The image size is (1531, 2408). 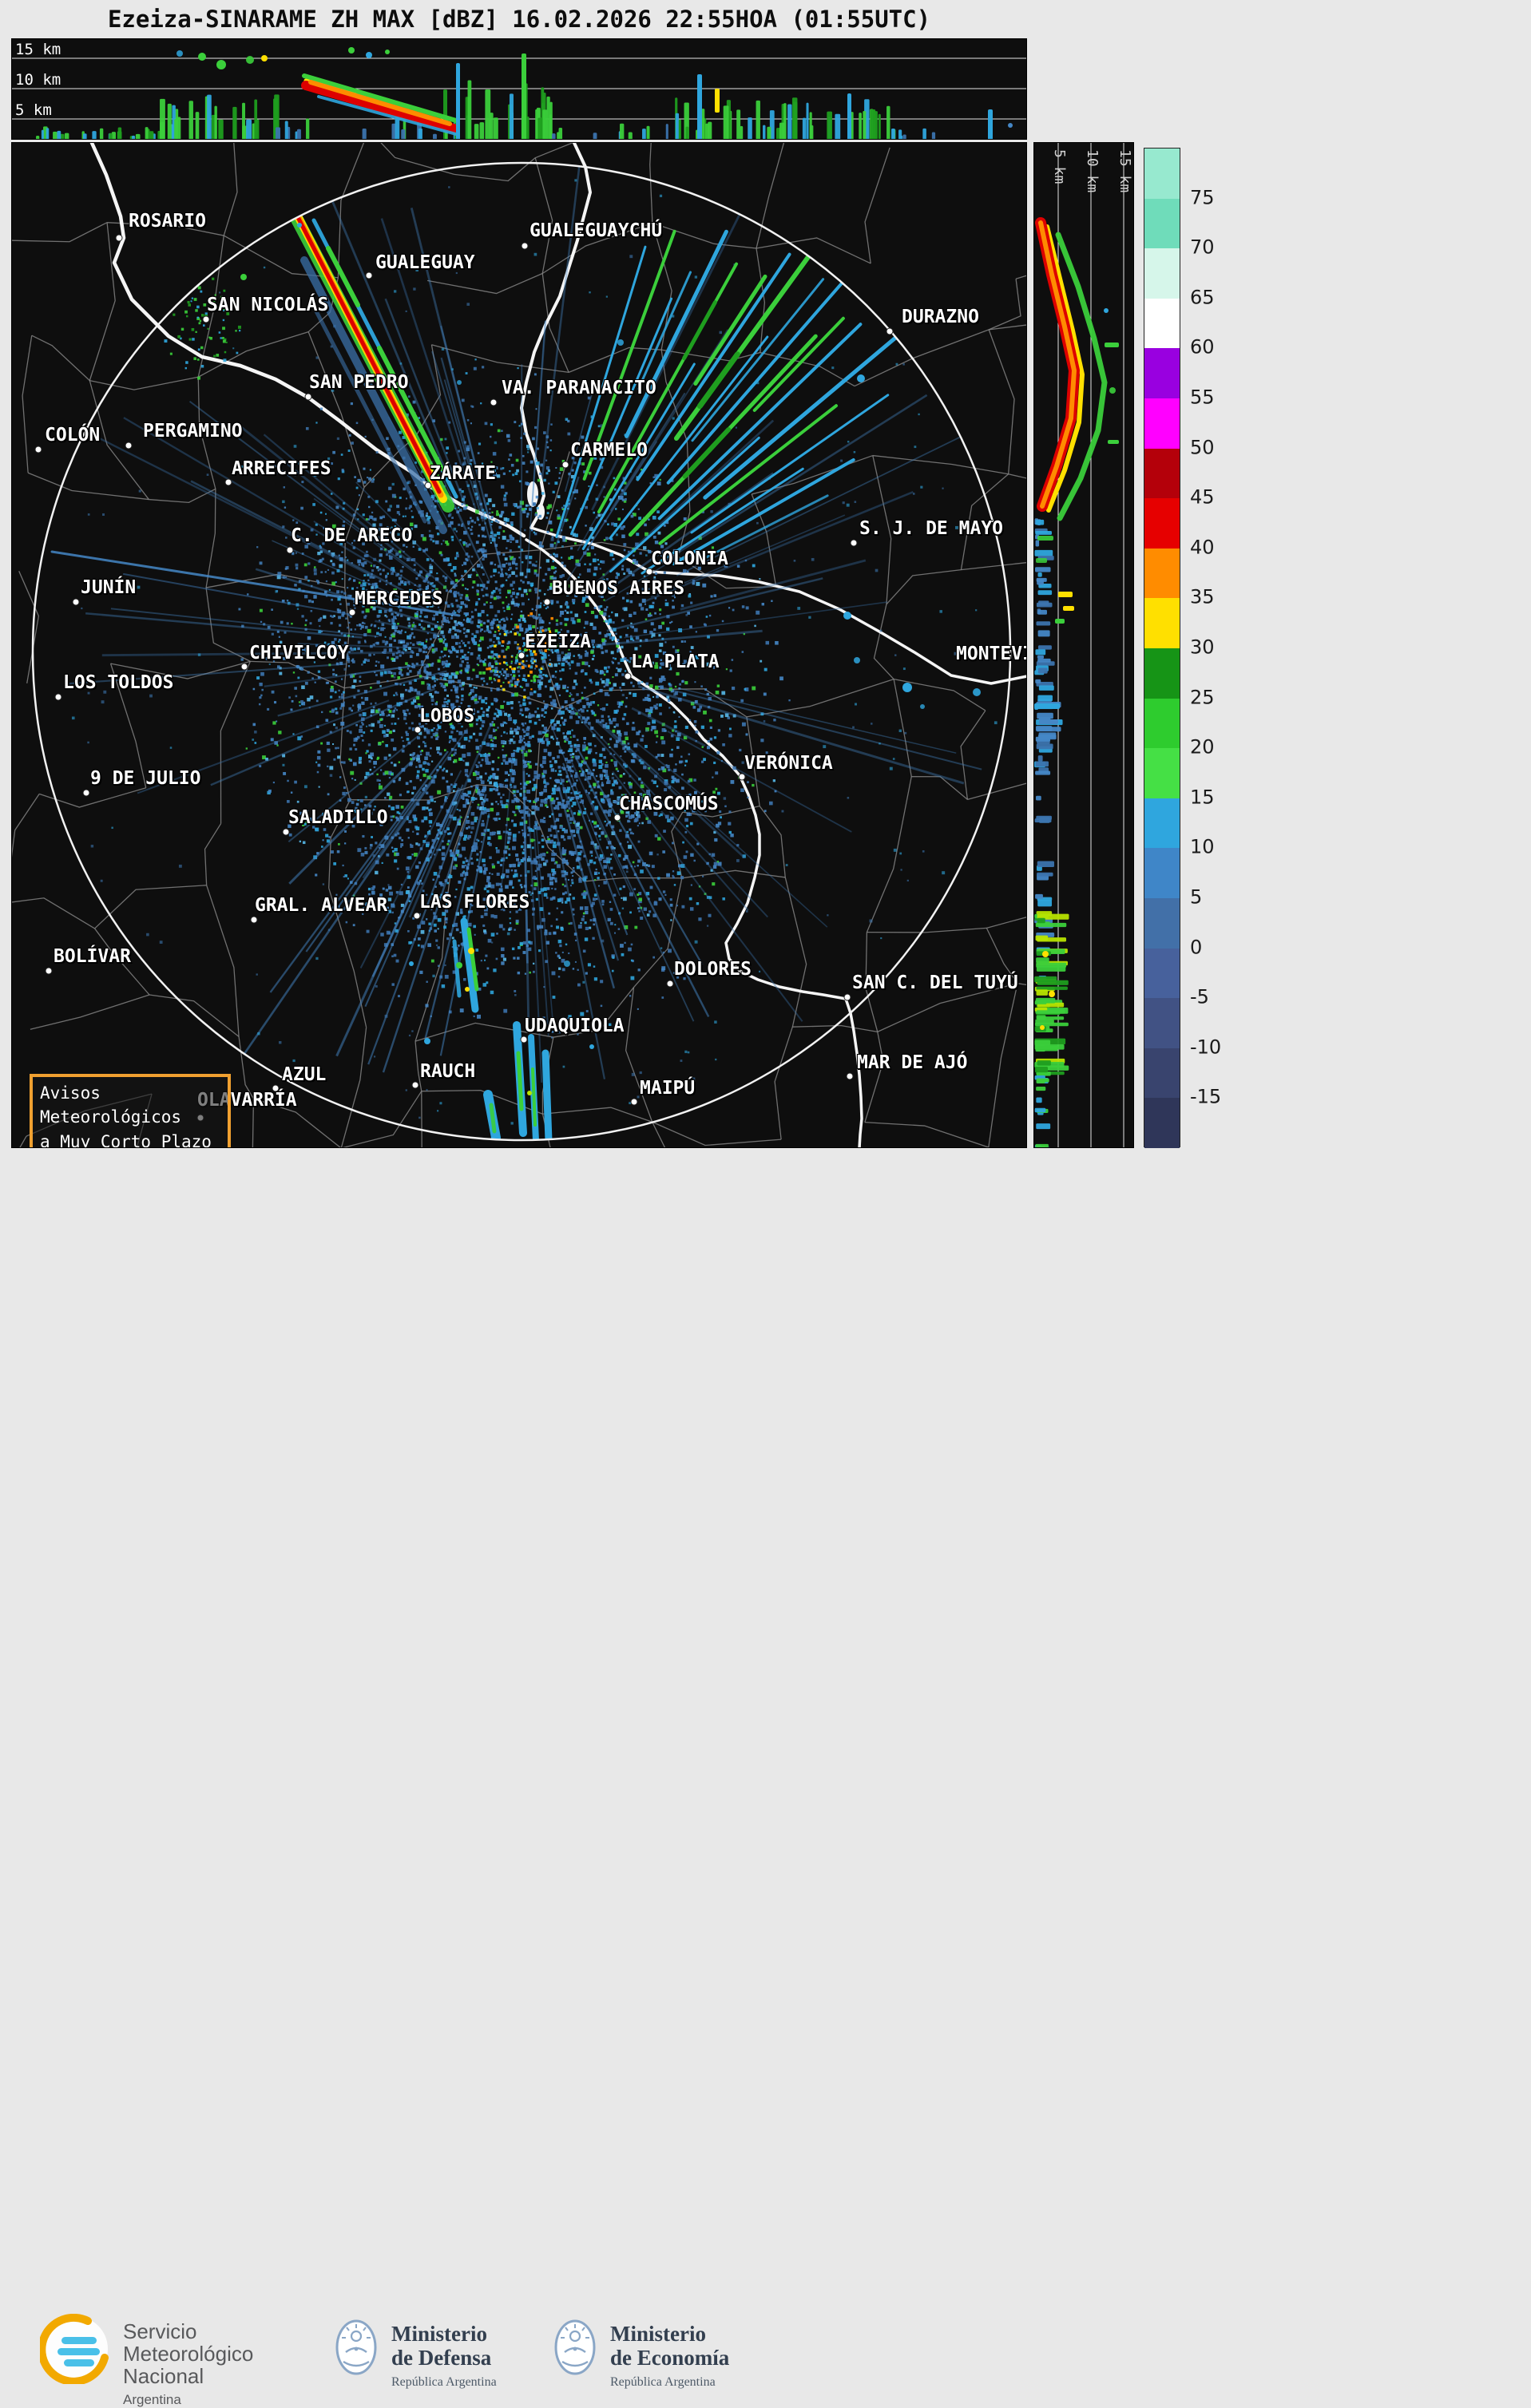 What do you see at coordinates (359, 383) in the screenshot?
I see `city-label: SAN PEDRO` at bounding box center [359, 383].